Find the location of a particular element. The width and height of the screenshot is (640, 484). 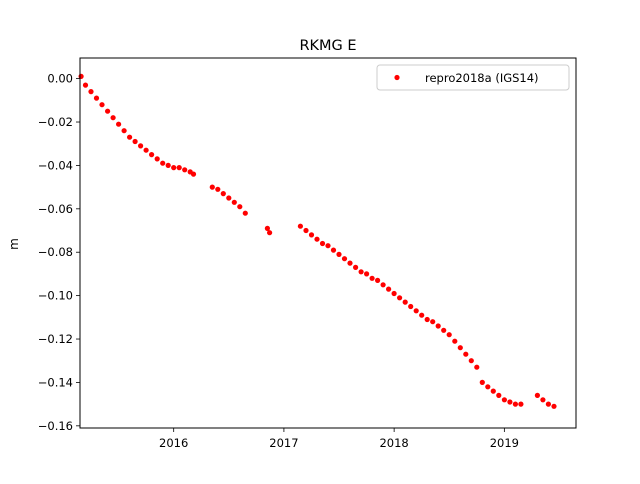

legend-box is located at coordinates (473, 77).